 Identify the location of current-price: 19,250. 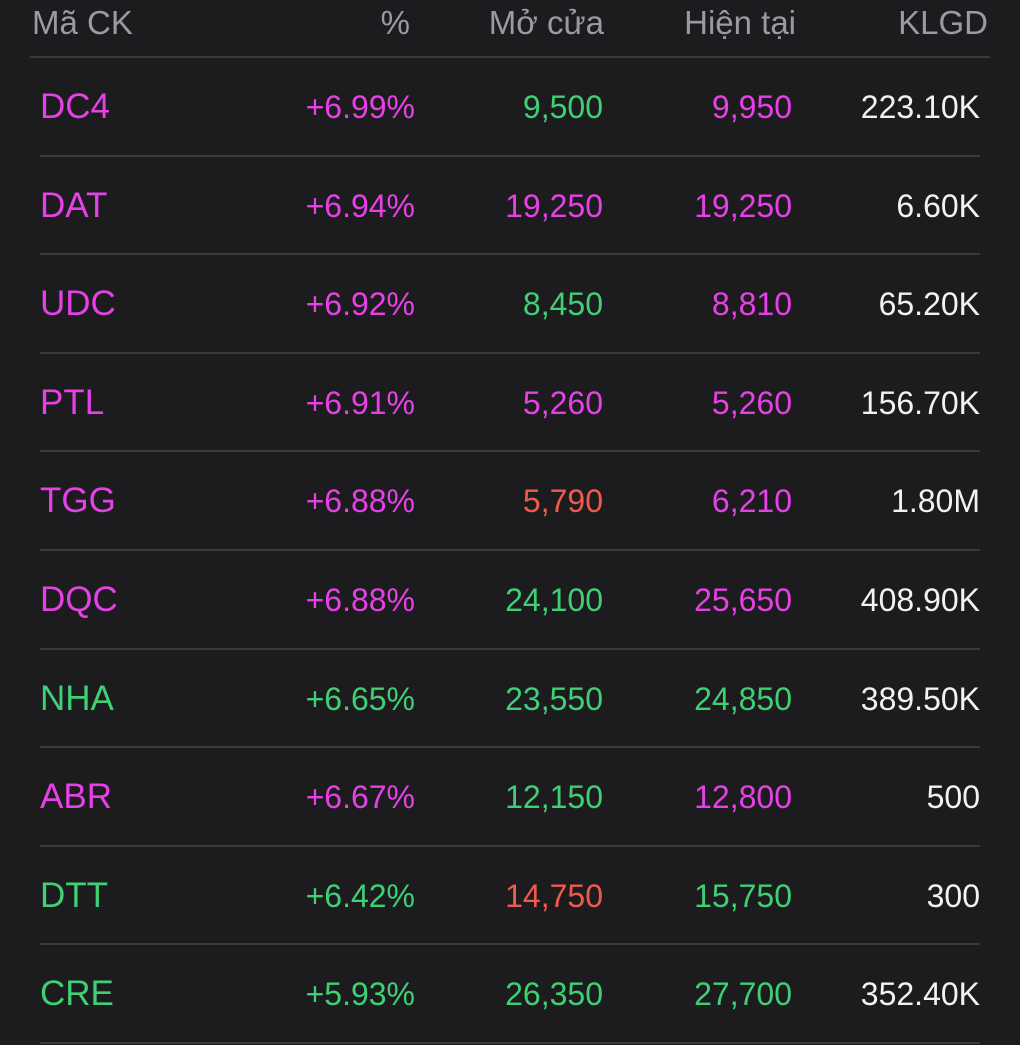
(743, 205).